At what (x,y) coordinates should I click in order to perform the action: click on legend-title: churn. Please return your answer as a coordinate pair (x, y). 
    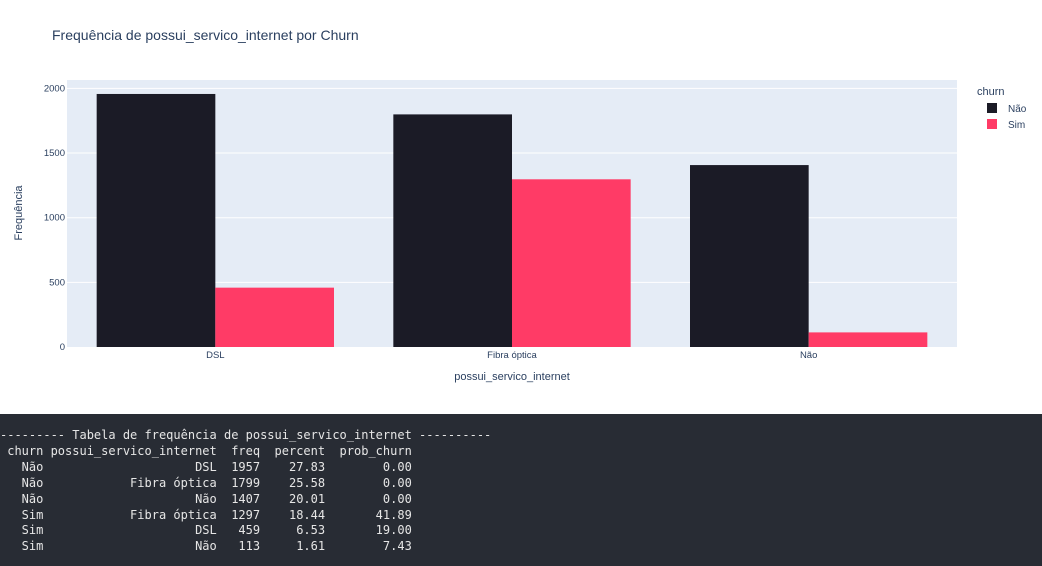
    Looking at the image, I should click on (991, 92).